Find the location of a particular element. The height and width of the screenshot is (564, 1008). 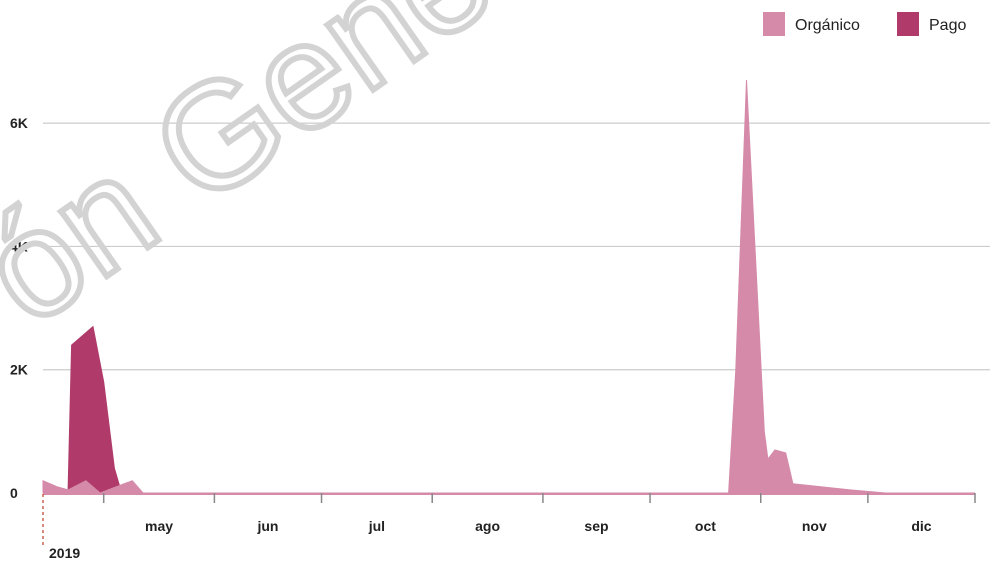

y-tick-label: 6K is located at coordinates (19, 123).